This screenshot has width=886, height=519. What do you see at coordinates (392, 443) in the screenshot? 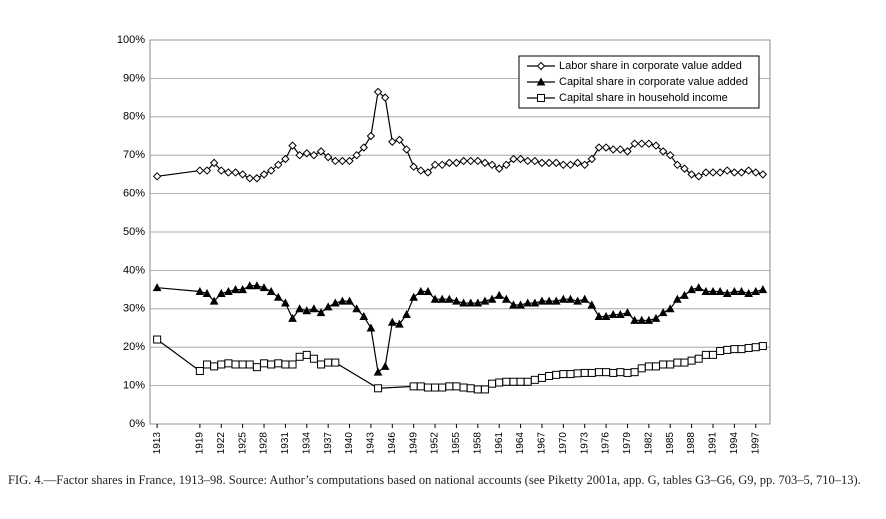
I see `x-tick-label: 1946` at bounding box center [392, 443].